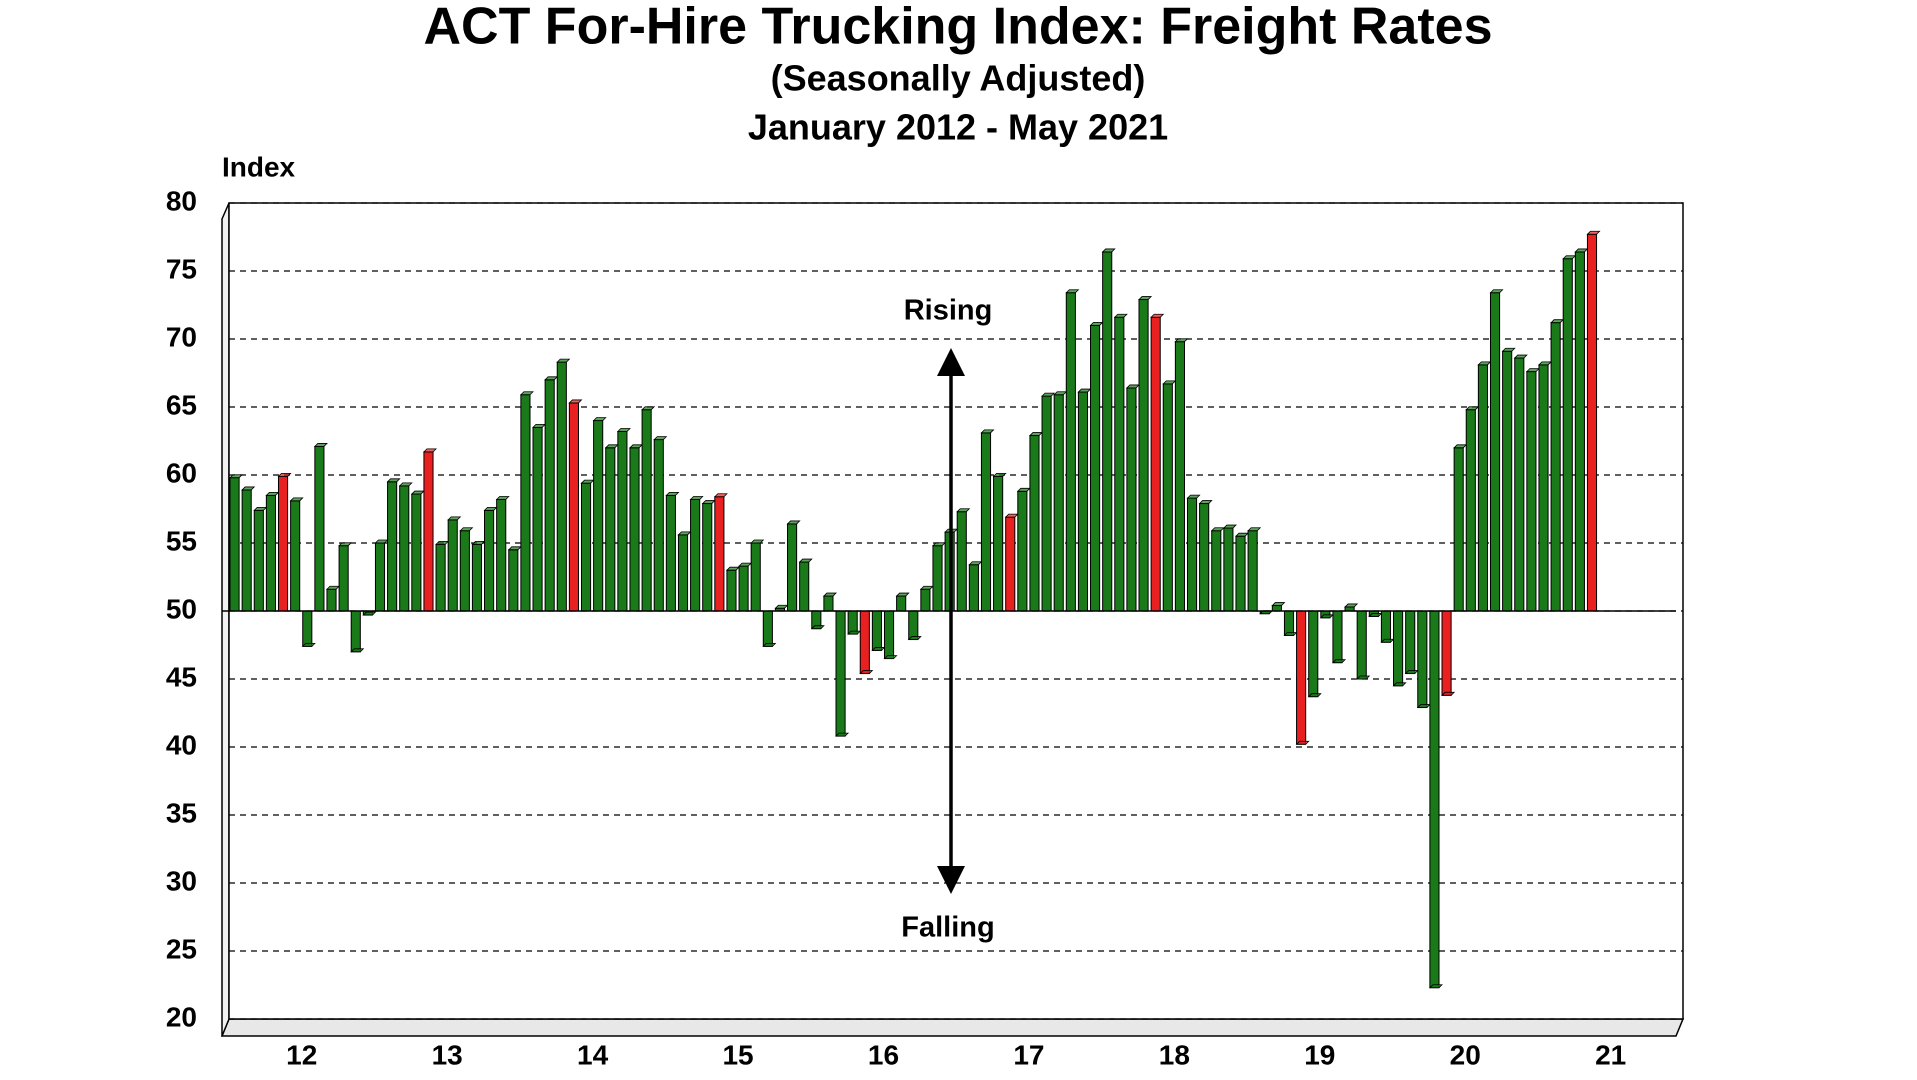 This screenshot has width=1917, height=1080. I want to click on y-tick-label: 80, so click(181, 200).